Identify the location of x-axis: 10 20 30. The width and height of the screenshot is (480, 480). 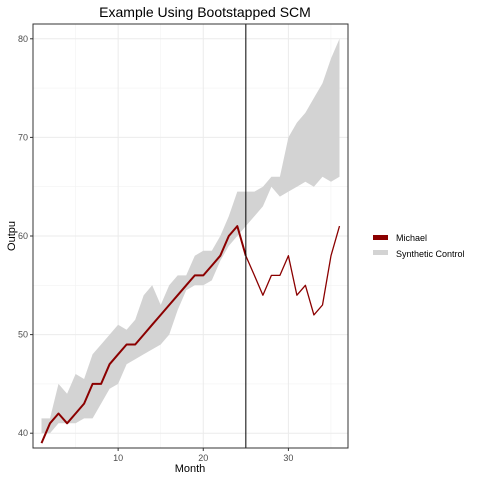
(203, 455).